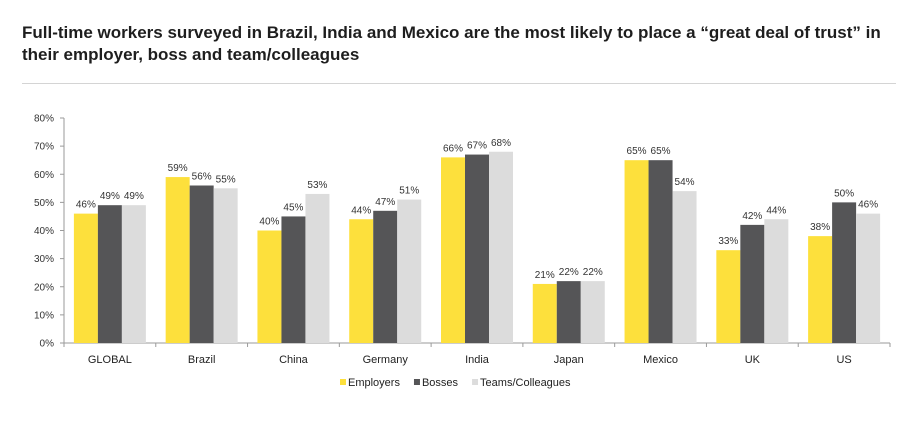  I want to click on data-label: 66%, so click(453, 148).